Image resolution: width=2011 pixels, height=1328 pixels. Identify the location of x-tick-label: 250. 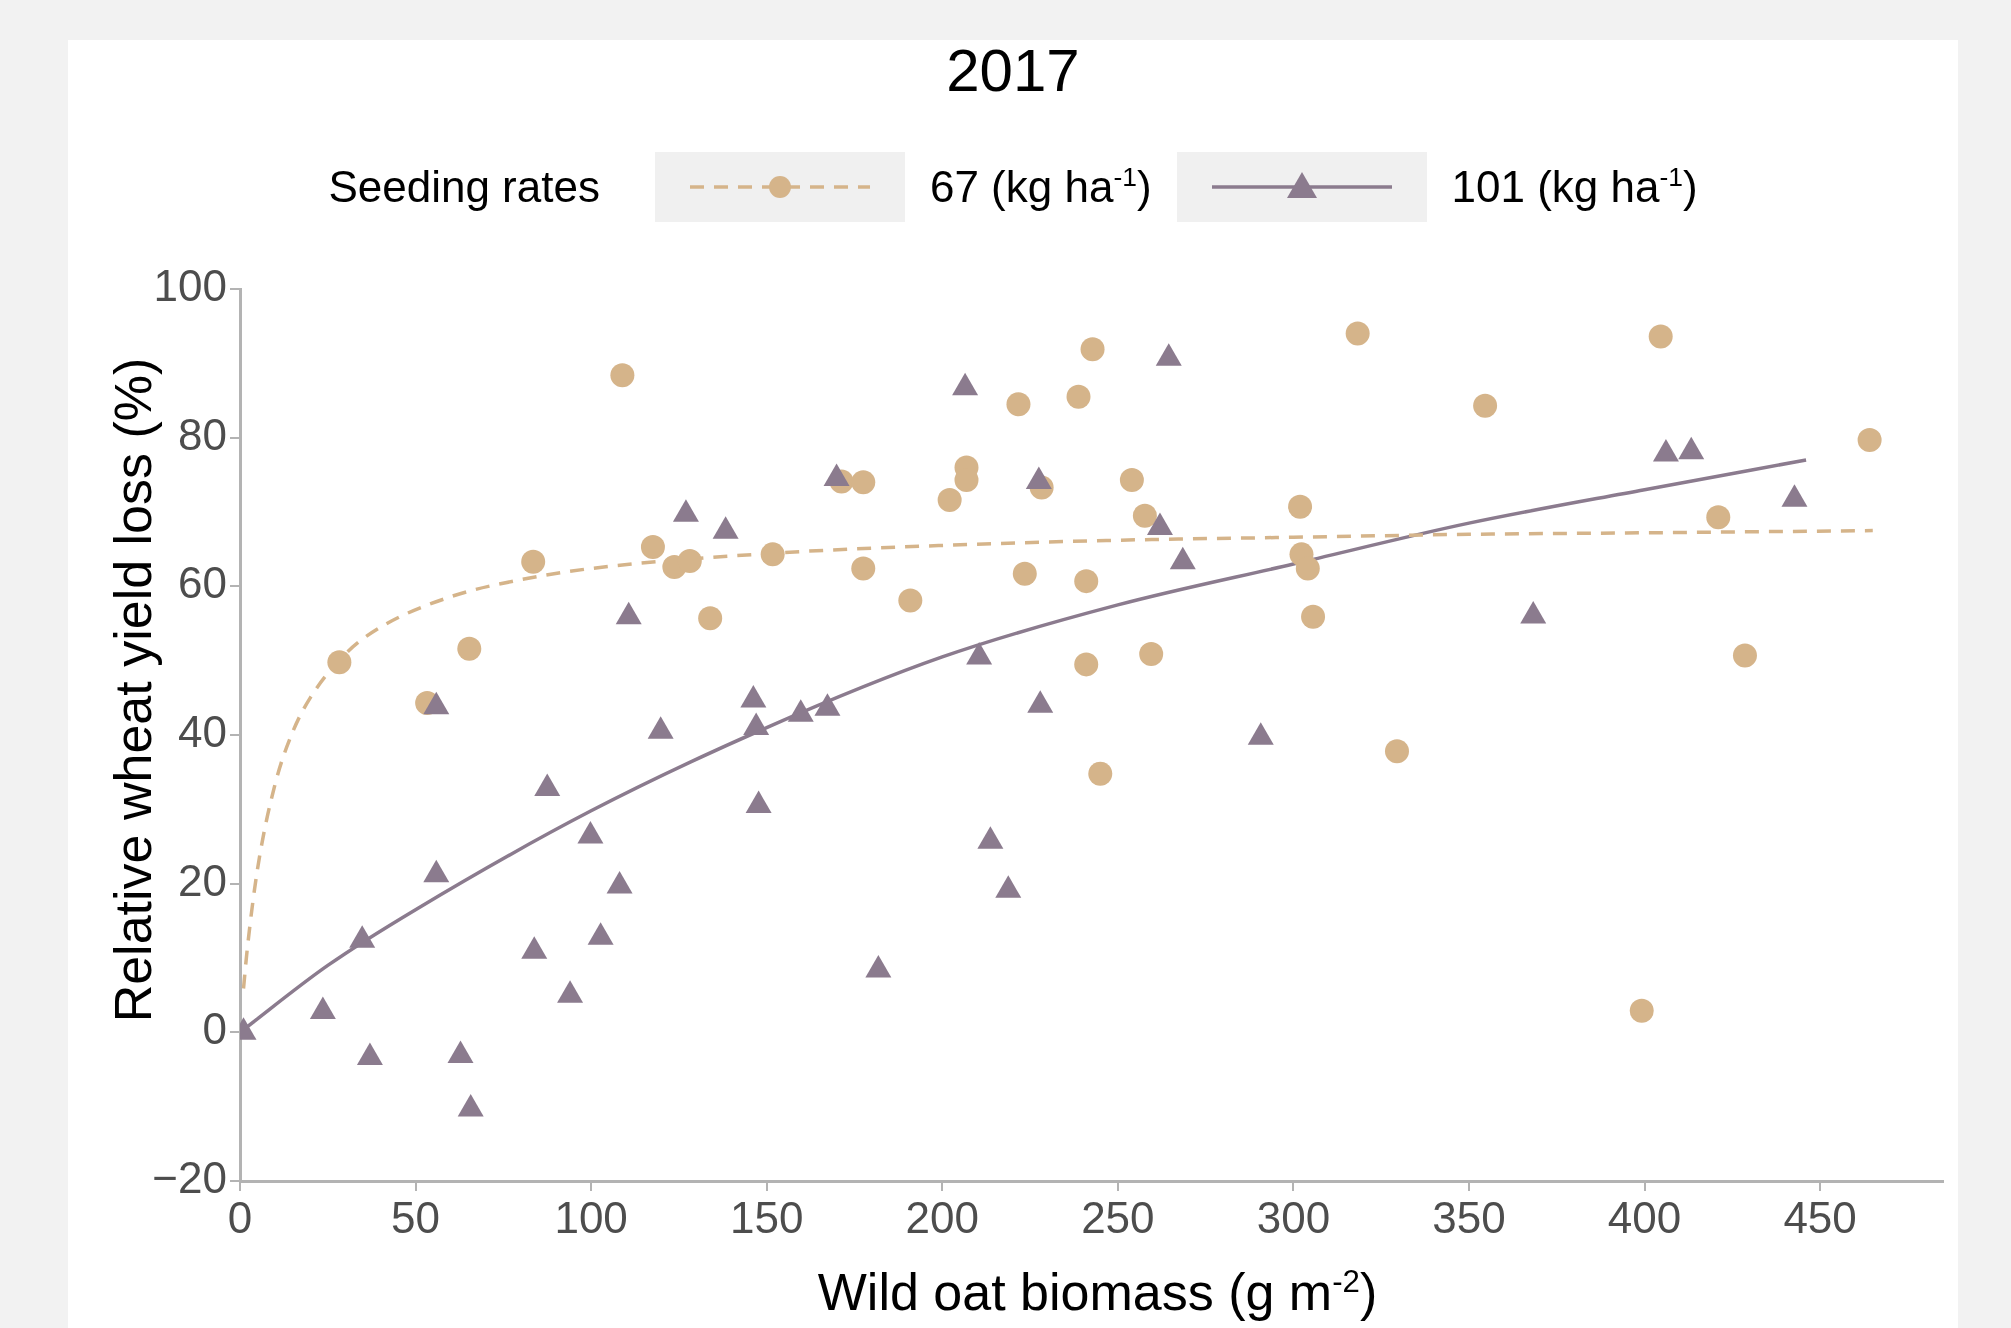
(1118, 1217).